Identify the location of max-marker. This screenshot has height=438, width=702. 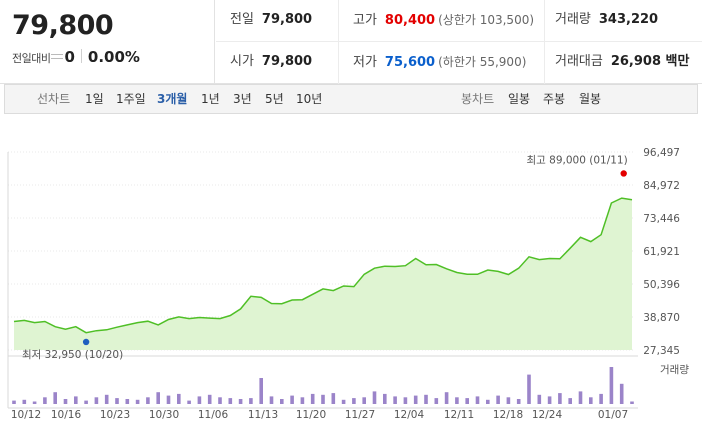
(623, 173).